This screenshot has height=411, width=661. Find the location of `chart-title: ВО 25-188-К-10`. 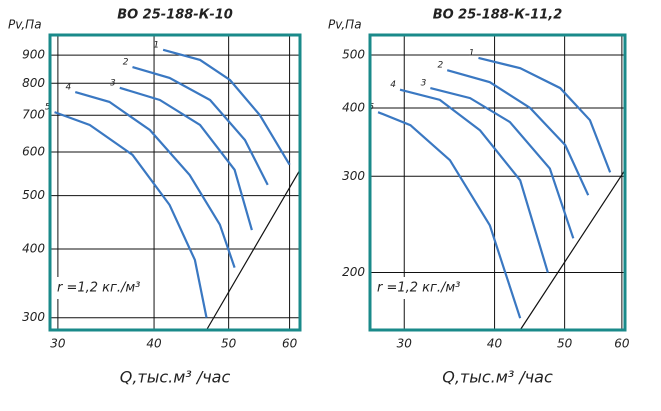

chart-title: ВО 25-188-К-10 is located at coordinates (175, 15).